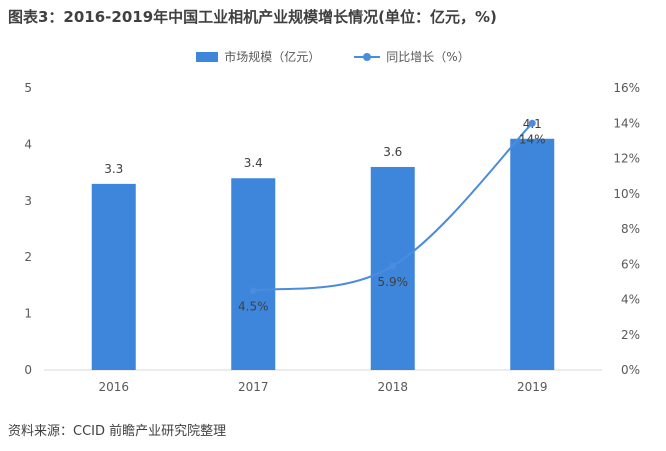 The height and width of the screenshot is (451, 666). What do you see at coordinates (532, 139) in the screenshot?
I see `growth-data-label: 14%` at bounding box center [532, 139].